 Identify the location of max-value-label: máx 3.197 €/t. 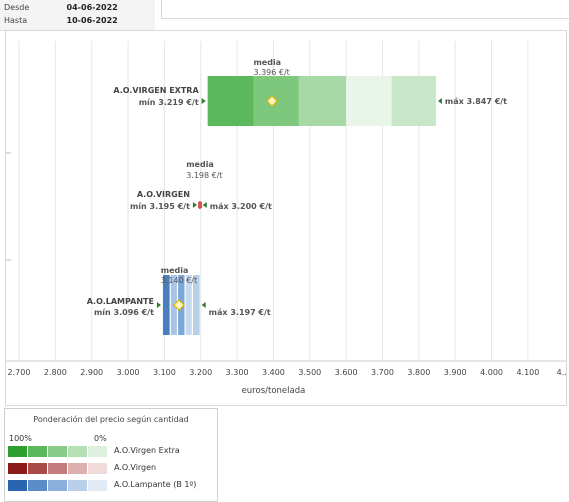
(240, 312).